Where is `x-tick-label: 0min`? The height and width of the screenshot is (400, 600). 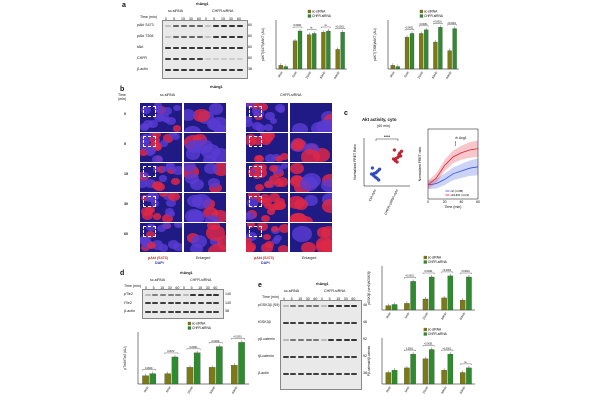 x-tick-label: 0min is located at coordinates (388, 389).